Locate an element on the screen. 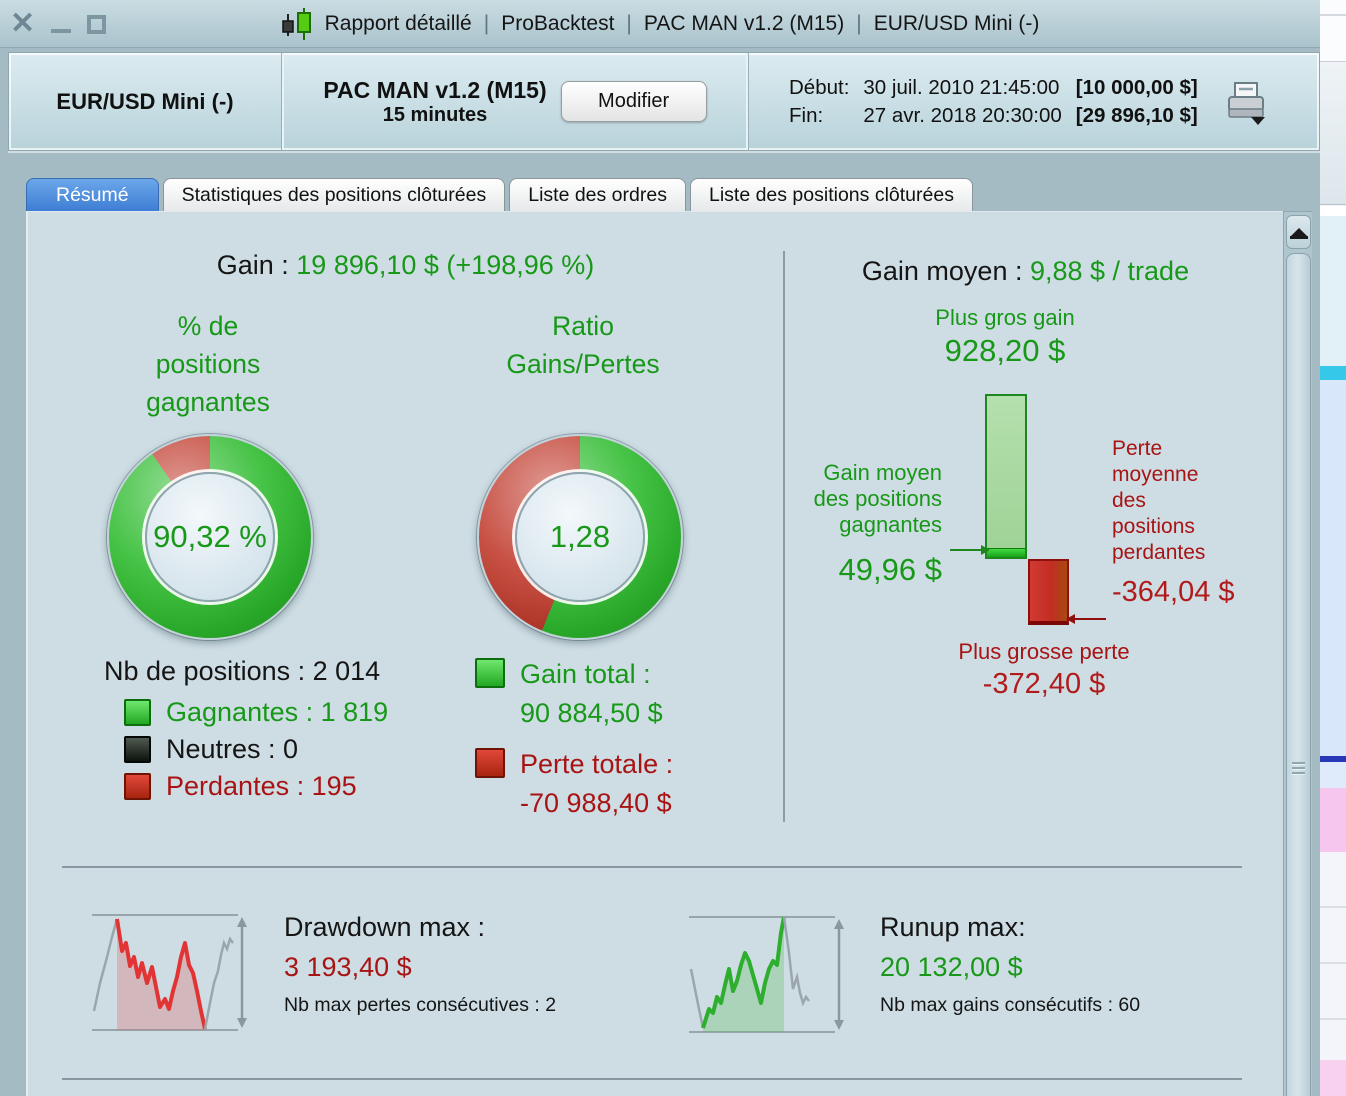 The width and height of the screenshot is (1346, 1096). avg-win-line: gagnantes is located at coordinates (890, 524).